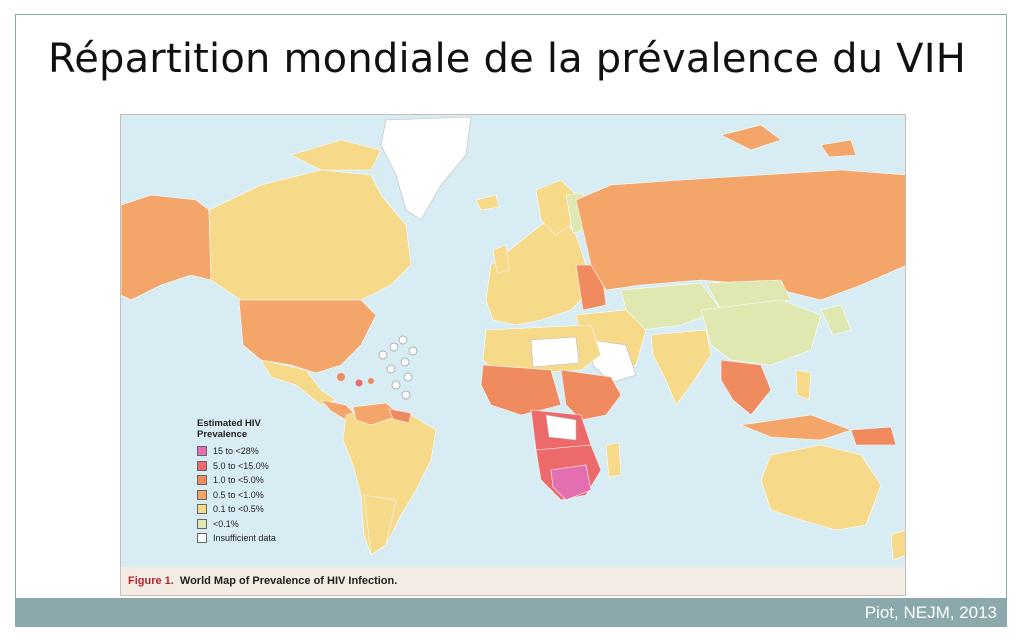 The image size is (1024, 640). What do you see at coordinates (897, 545) in the screenshot?
I see `new-zealand-region` at bounding box center [897, 545].